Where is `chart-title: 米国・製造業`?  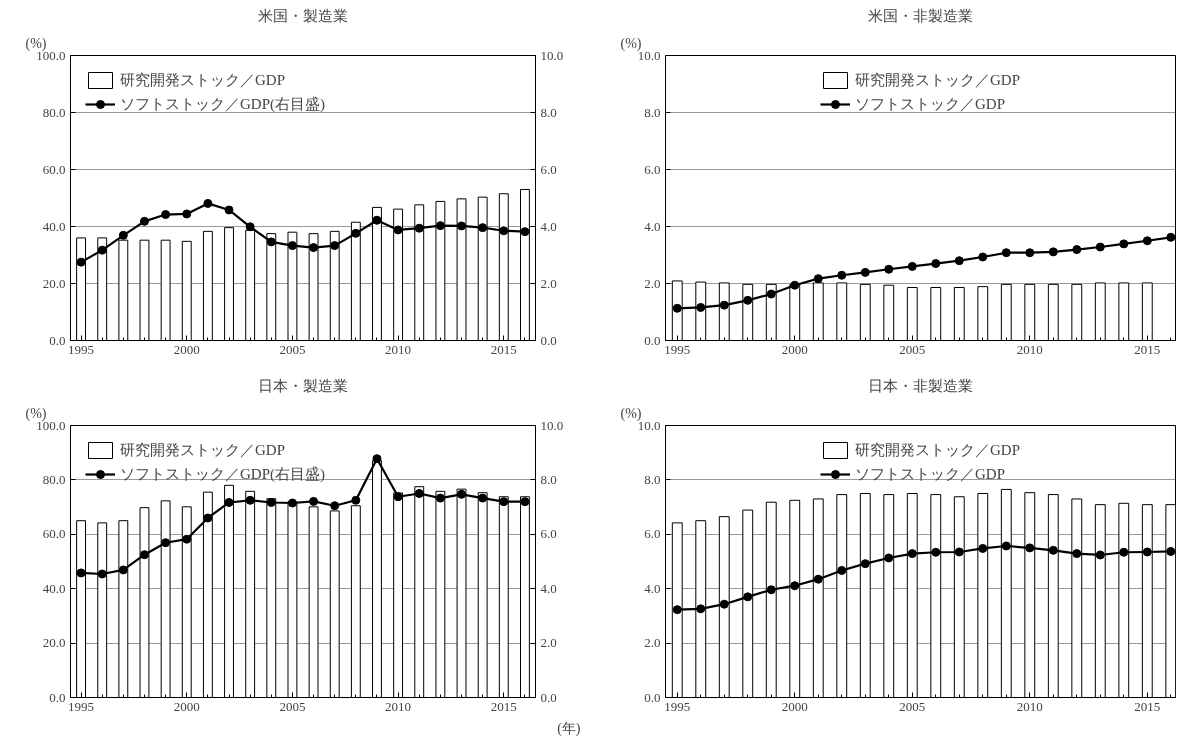 chart-title: 米国・製造業 is located at coordinates (303, 15).